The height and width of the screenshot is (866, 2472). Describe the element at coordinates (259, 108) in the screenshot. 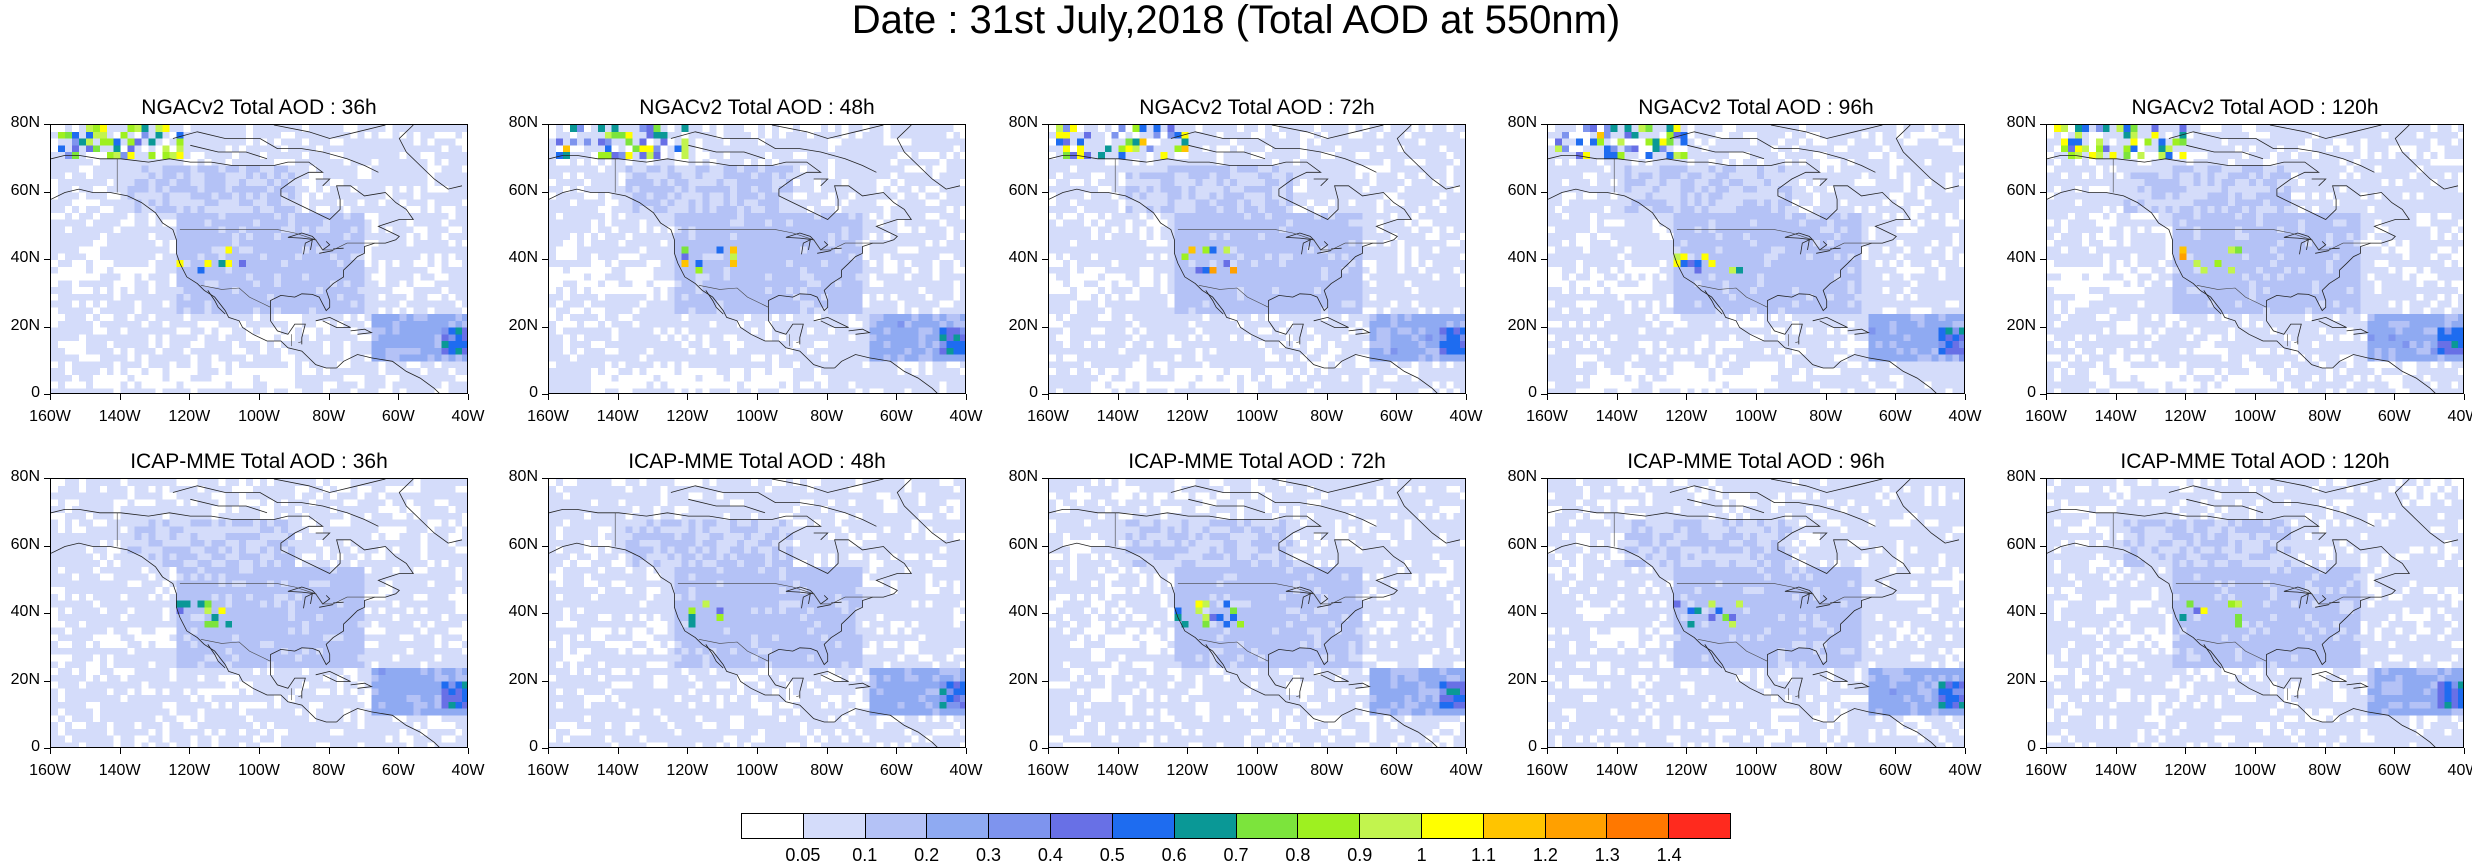

I see `panel-title: NGACv2 Total AOD : 36h` at that location.